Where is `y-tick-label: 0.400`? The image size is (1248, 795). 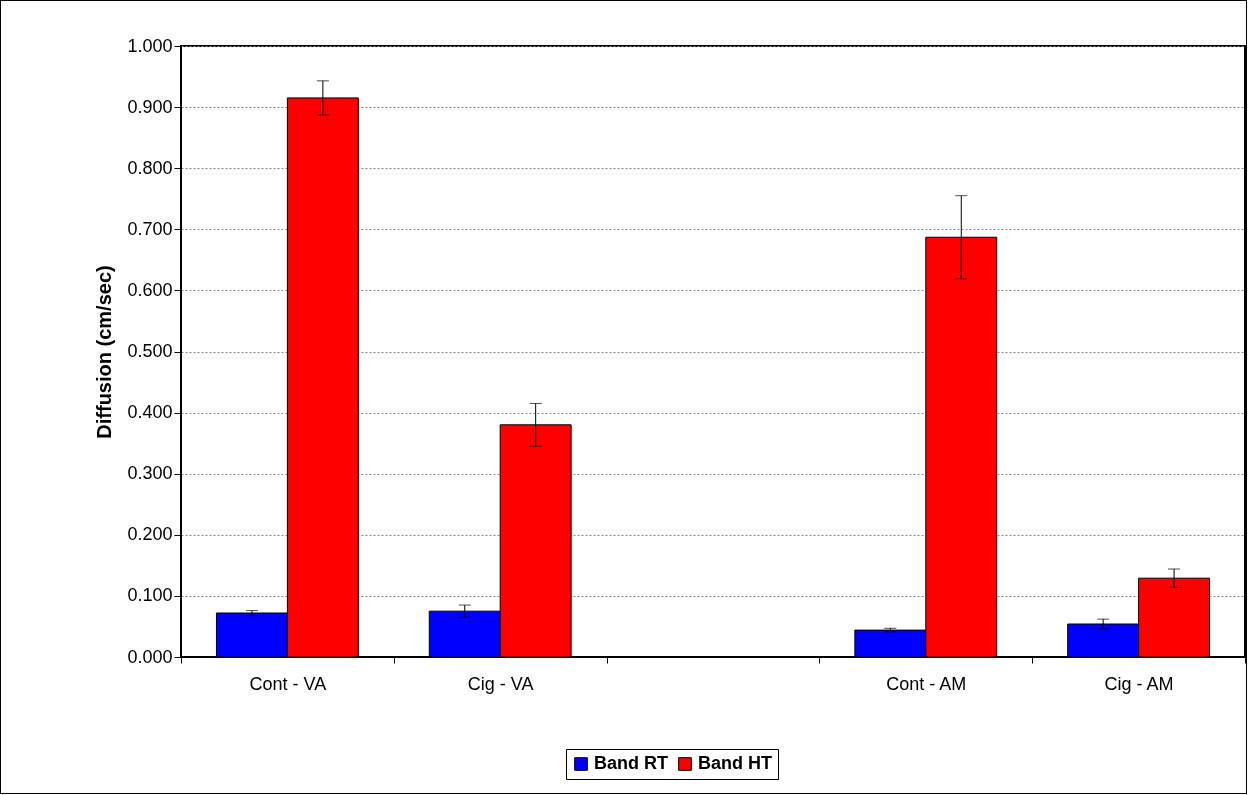 y-tick-label: 0.400 is located at coordinates (150, 412).